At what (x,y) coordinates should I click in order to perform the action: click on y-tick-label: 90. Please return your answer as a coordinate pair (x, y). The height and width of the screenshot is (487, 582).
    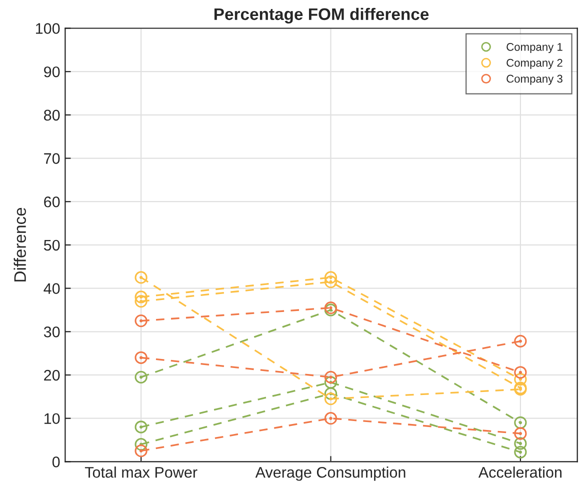
    Looking at the image, I should click on (52, 72).